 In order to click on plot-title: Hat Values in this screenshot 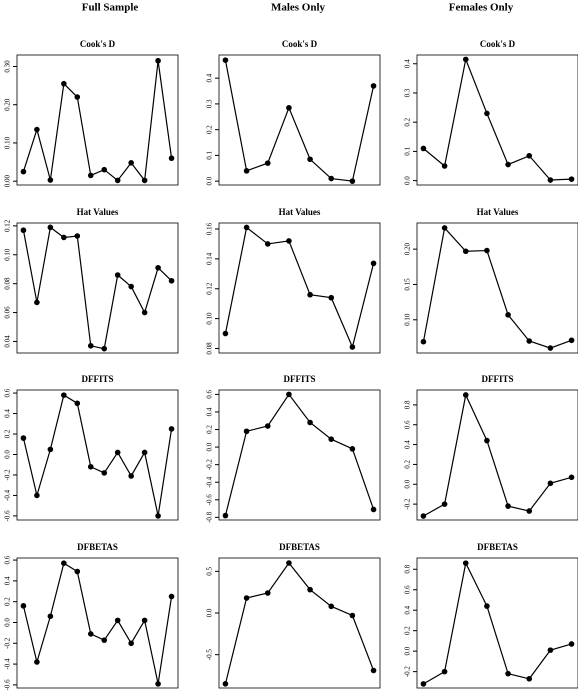, I will do `click(98, 212)`.